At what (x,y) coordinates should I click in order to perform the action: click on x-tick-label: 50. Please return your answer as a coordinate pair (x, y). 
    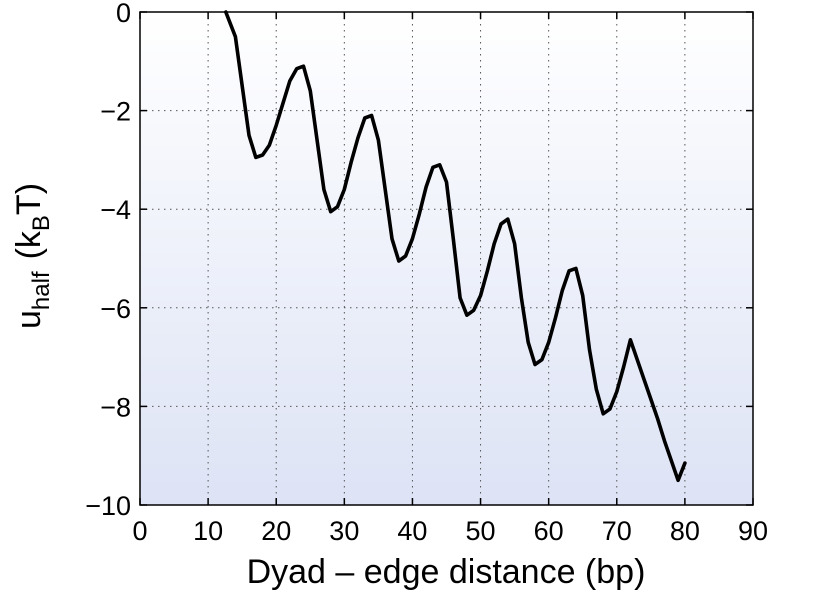
    Looking at the image, I should click on (481, 531).